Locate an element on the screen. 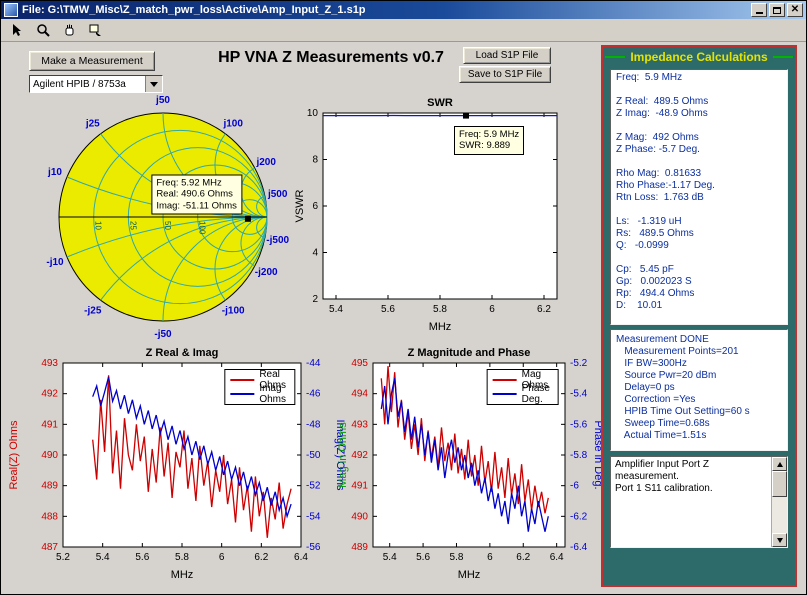 This screenshot has width=807, height=595. svg-text: -46 is located at coordinates (313, 394).